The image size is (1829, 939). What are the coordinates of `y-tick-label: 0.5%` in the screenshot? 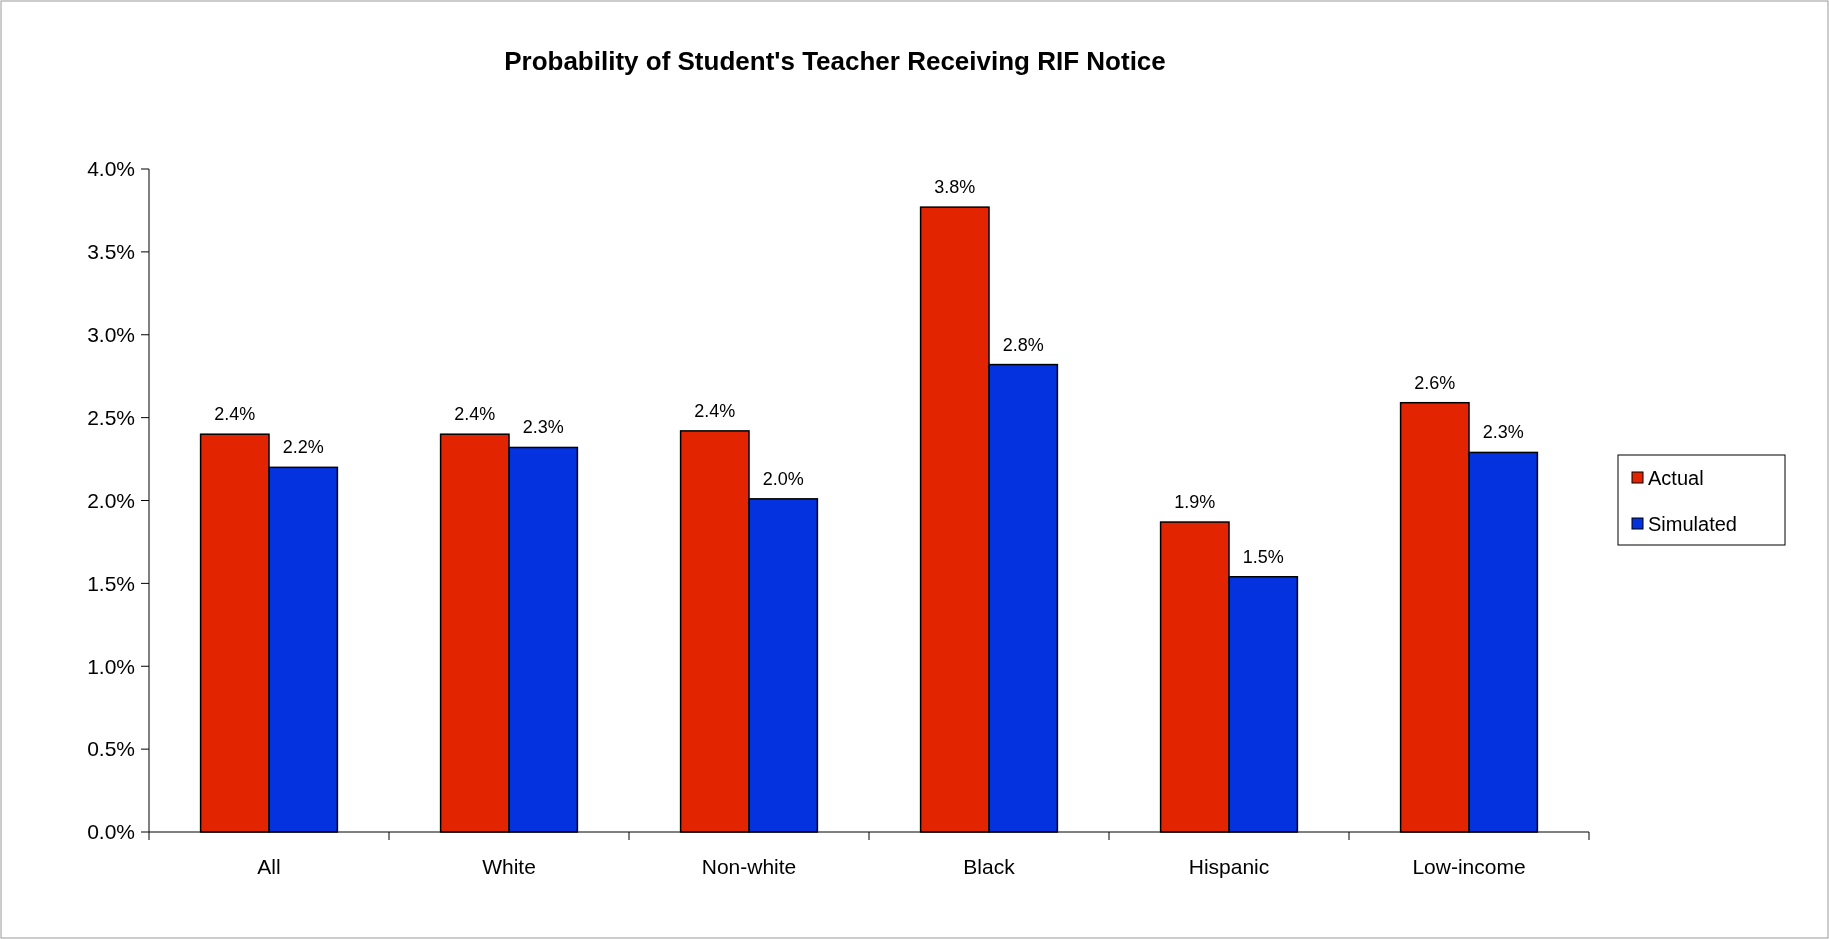 It's located at (111, 749).